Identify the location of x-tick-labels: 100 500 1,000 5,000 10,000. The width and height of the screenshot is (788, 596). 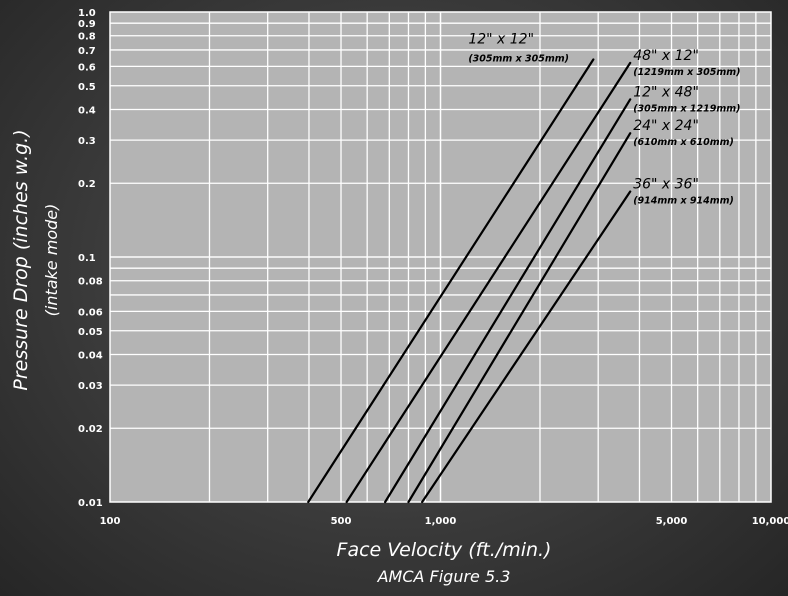
(444, 521).